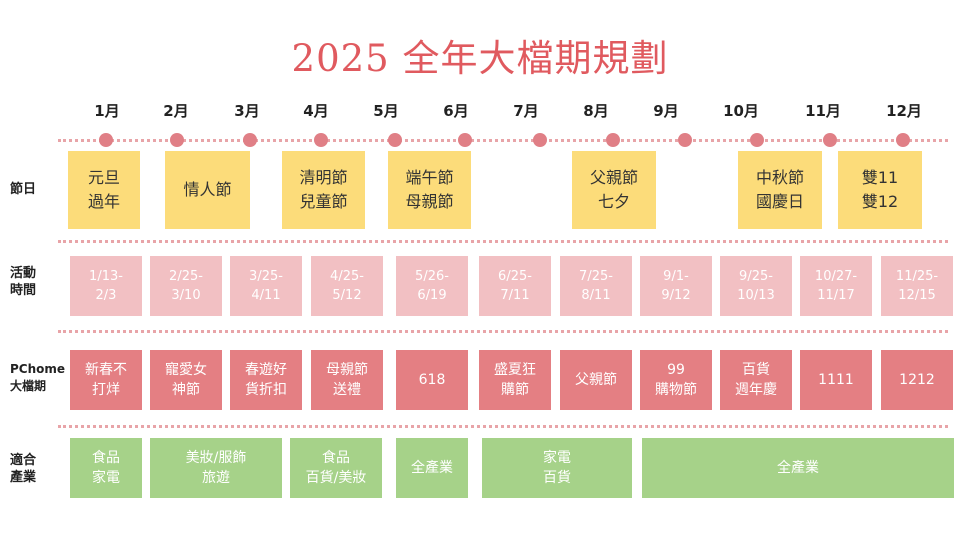  Describe the element at coordinates (836, 380) in the screenshot. I see `pchome-event-card: 1111` at that location.